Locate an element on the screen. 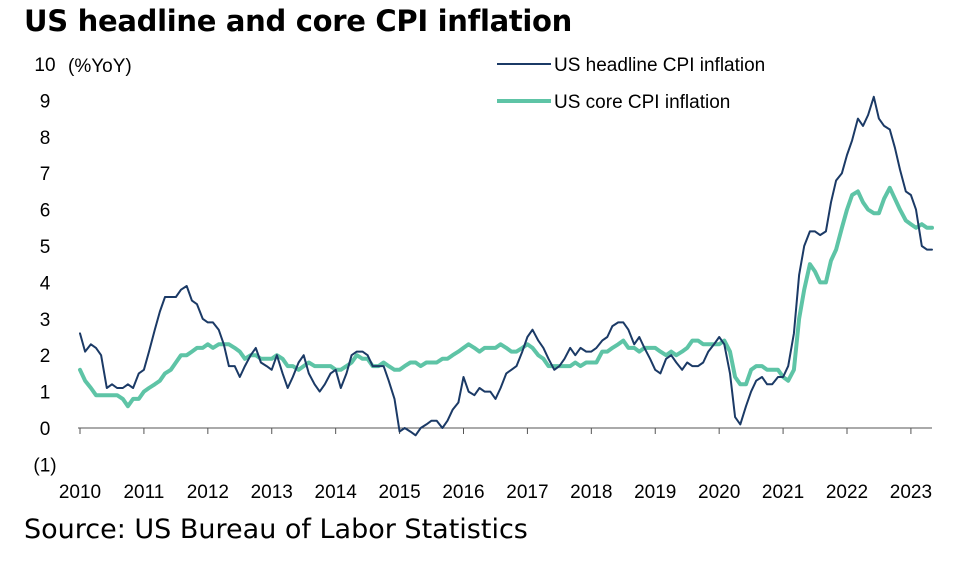 The width and height of the screenshot is (977, 568). x-tick-label: 2018 is located at coordinates (591, 492).